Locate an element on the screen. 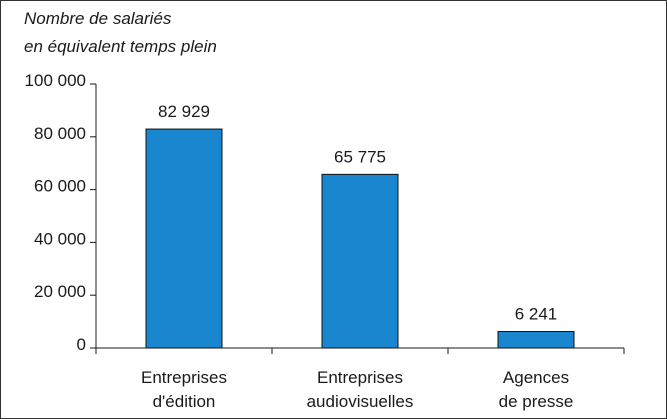 This screenshot has height=419, width=667. category-label: Agences is located at coordinates (536, 377).